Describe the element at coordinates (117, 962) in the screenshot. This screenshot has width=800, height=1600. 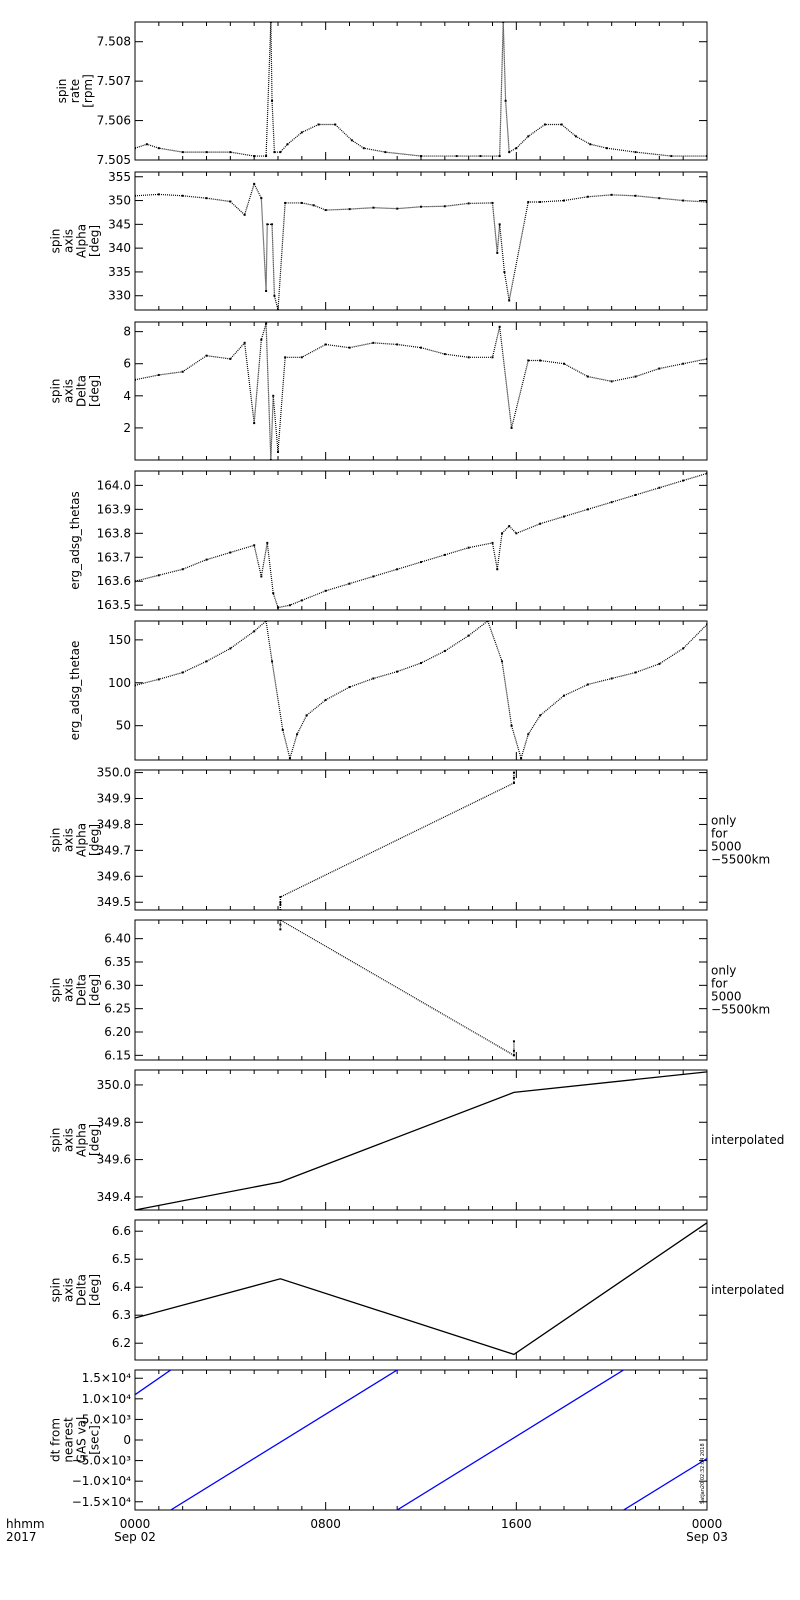
I see `y-tick-label: 6.35` at that location.